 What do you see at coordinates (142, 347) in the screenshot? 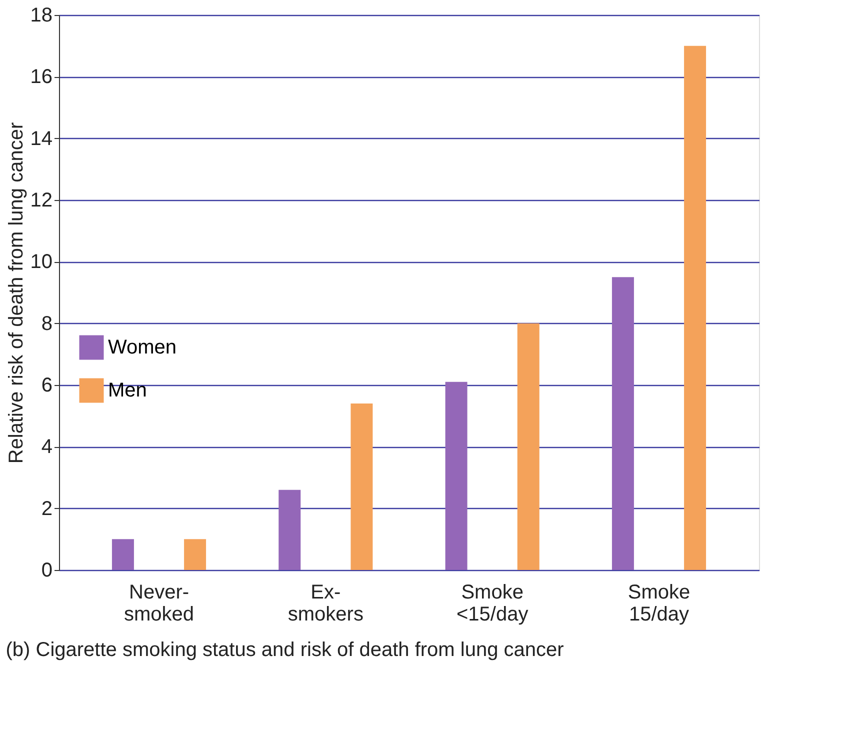
I see `legend-label: Women` at bounding box center [142, 347].